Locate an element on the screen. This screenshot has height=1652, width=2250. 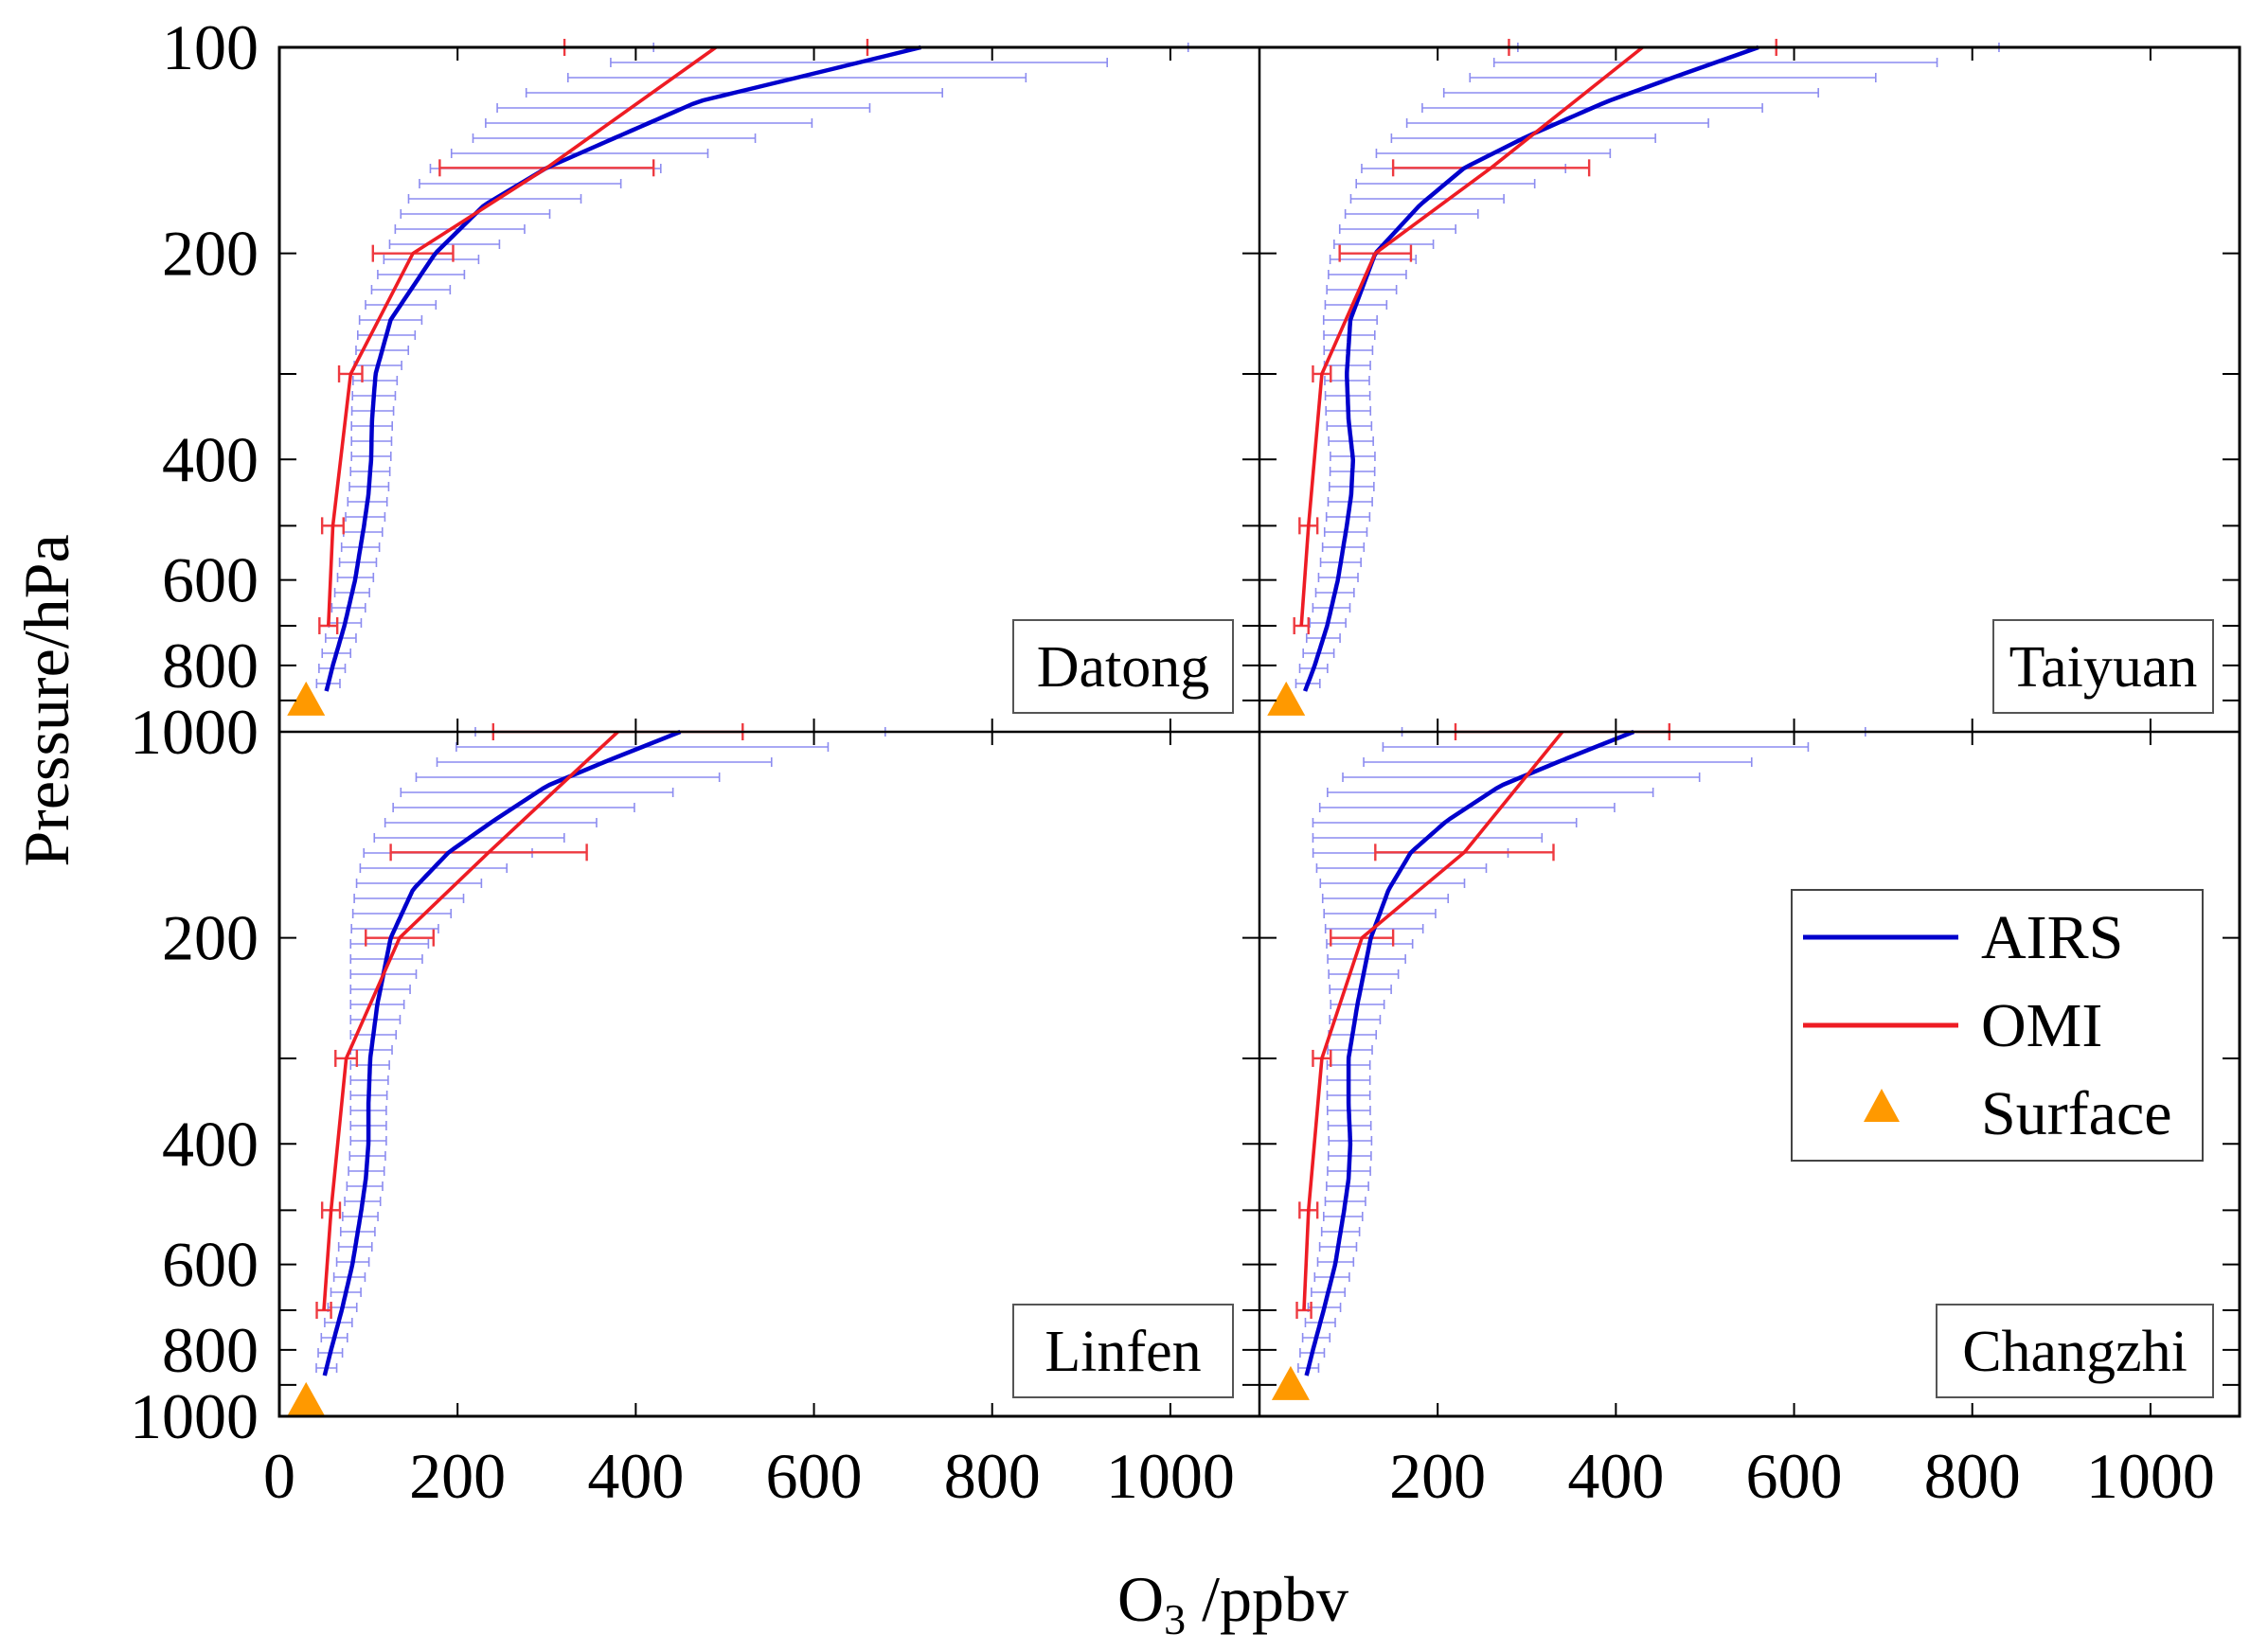
site-label: Changzhi is located at coordinates (2075, 1352).